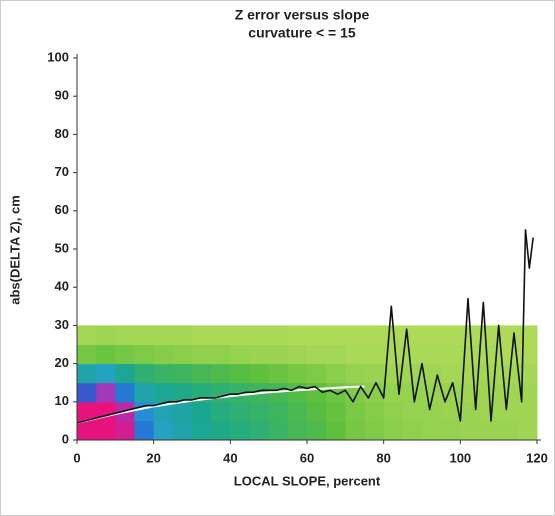  I want to click on x-tick-label: 120, so click(537, 457).